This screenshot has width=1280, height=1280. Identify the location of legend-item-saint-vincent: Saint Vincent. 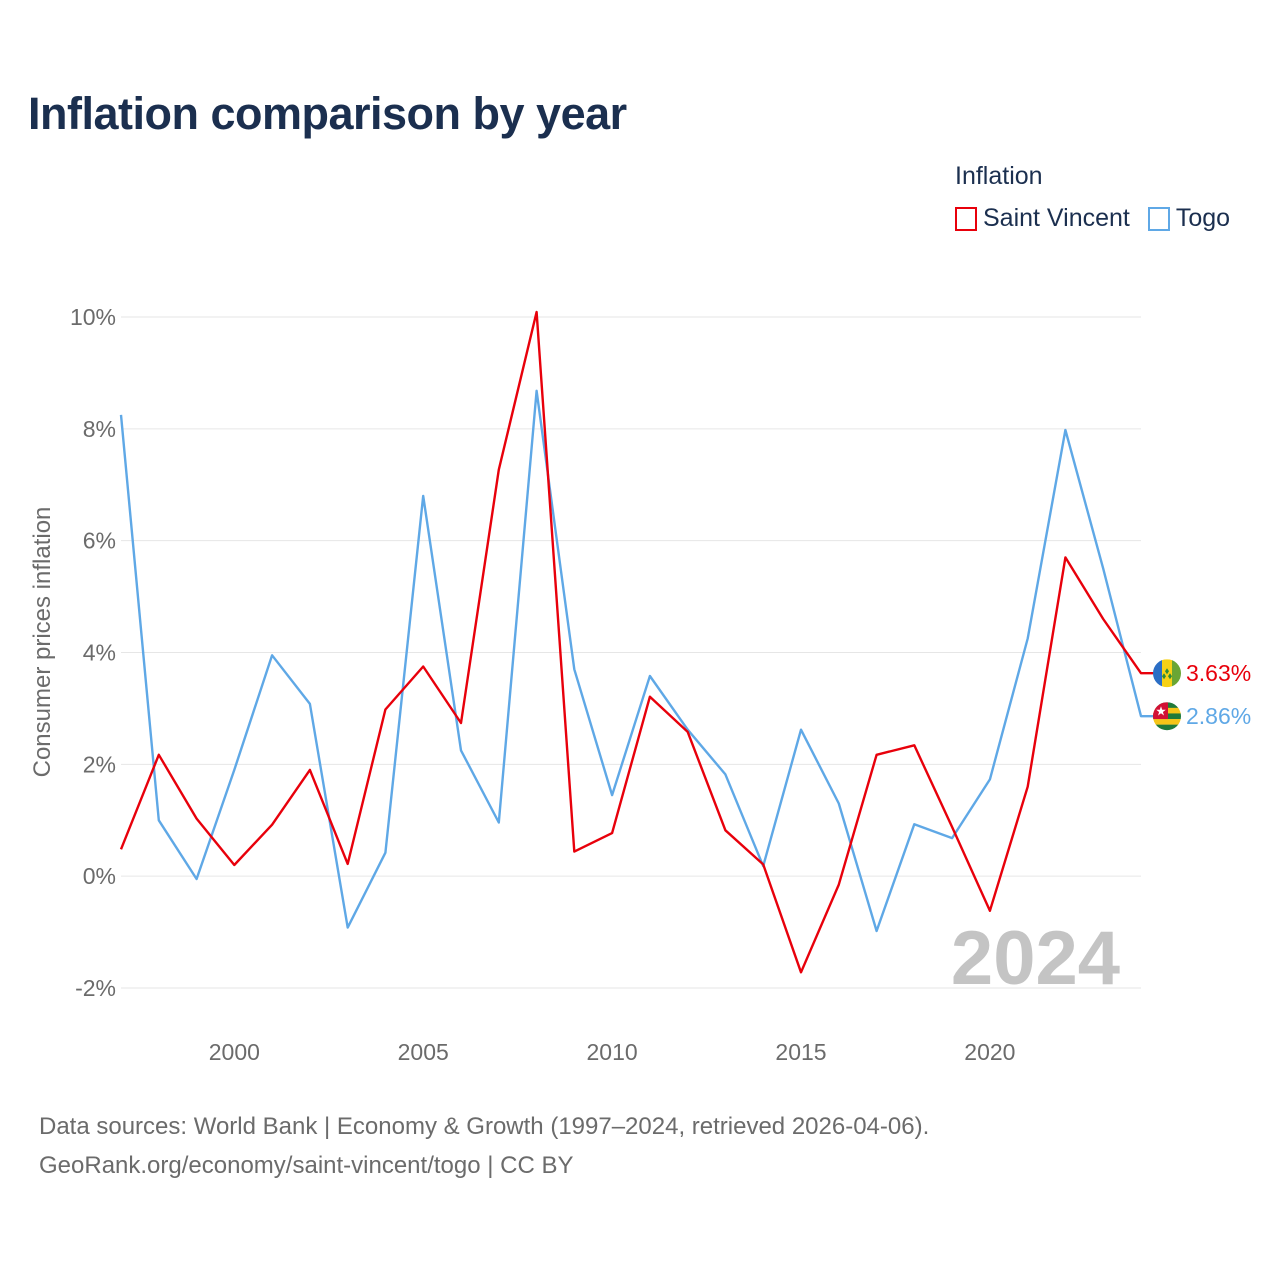
(1042, 218).